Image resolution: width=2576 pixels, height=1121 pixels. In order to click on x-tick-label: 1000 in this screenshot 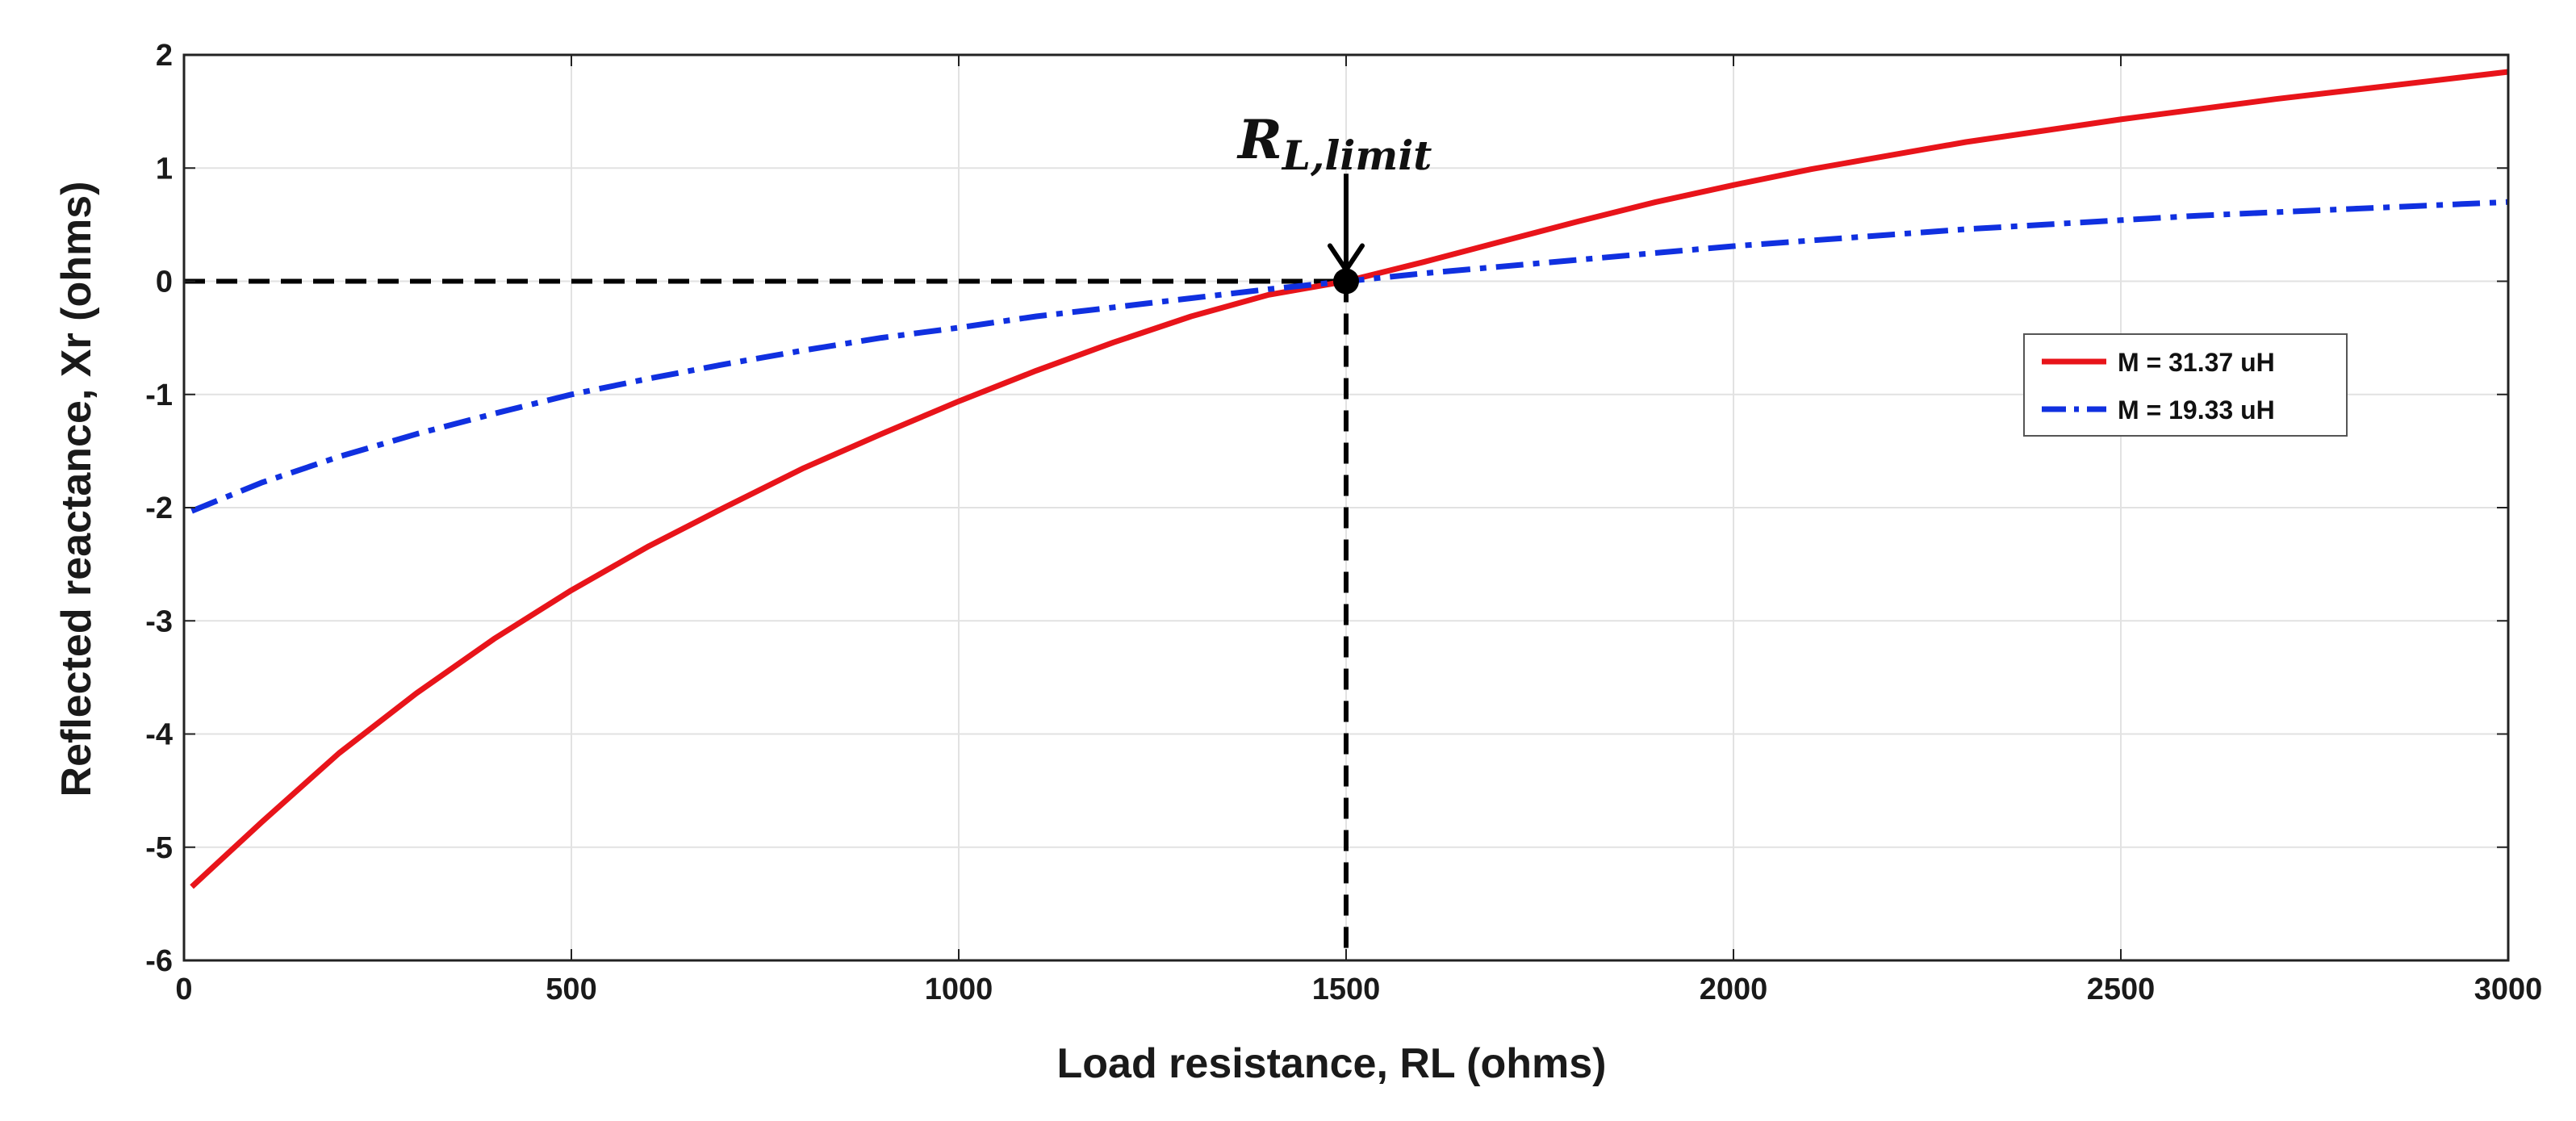, I will do `click(959, 989)`.